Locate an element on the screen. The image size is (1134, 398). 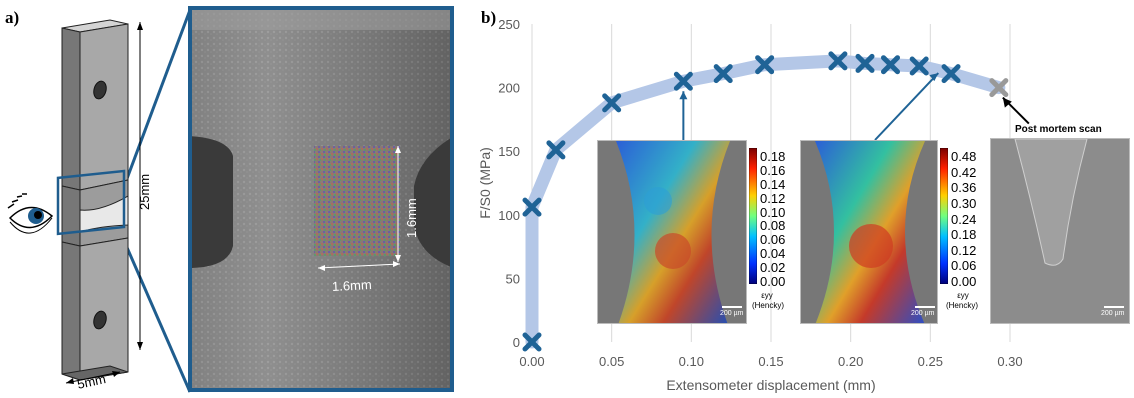
panel-a-label: a) is located at coordinates (12, 17).